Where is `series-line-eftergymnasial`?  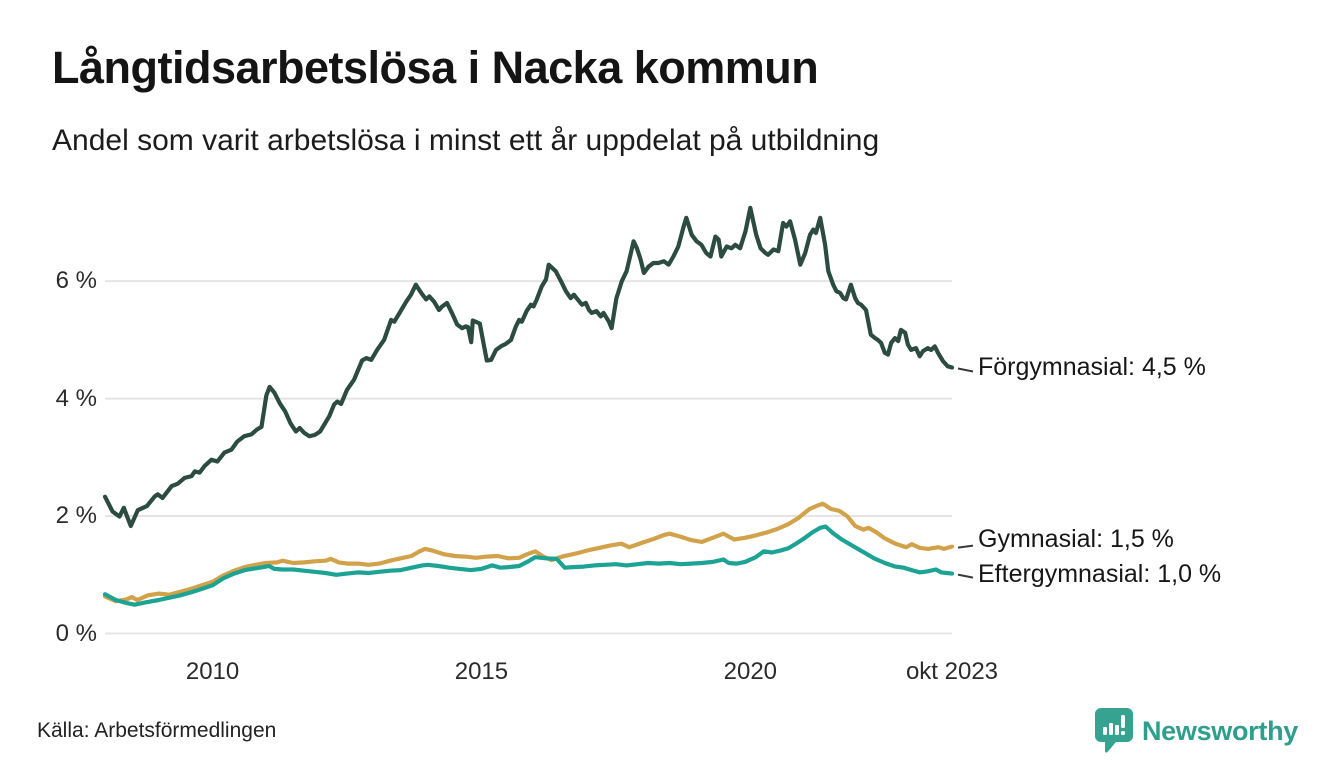 series-line-eftergymnasial is located at coordinates (528, 565).